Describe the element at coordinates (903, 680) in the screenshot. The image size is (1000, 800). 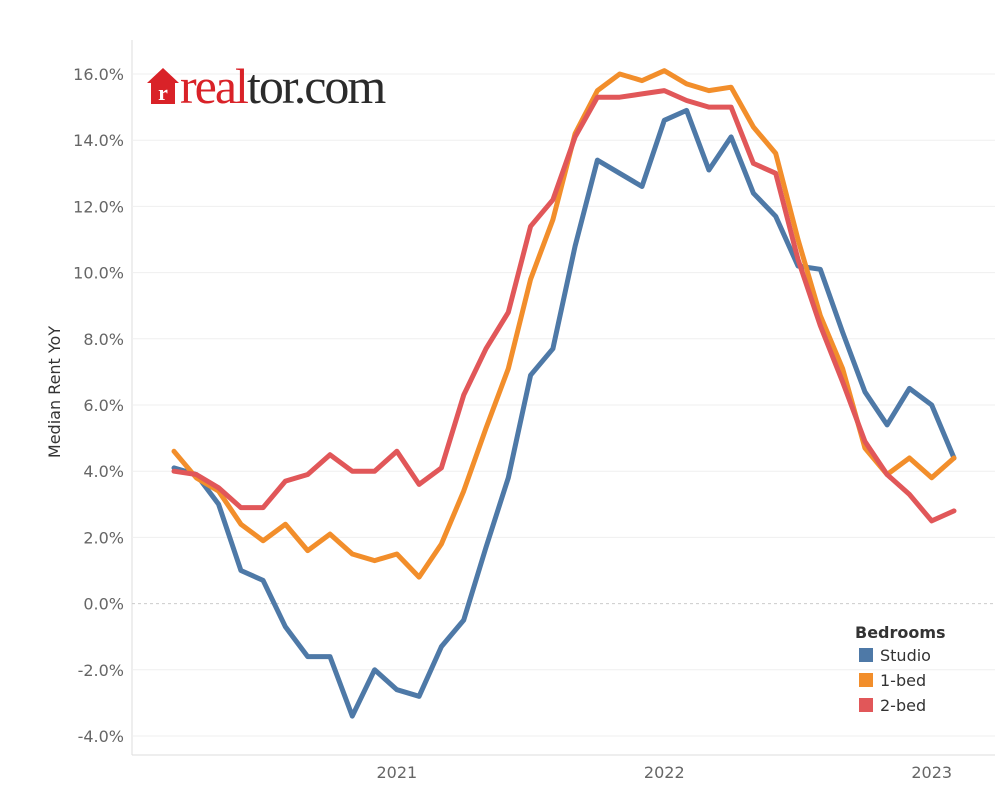
I see `legend-label: 1-bed` at that location.